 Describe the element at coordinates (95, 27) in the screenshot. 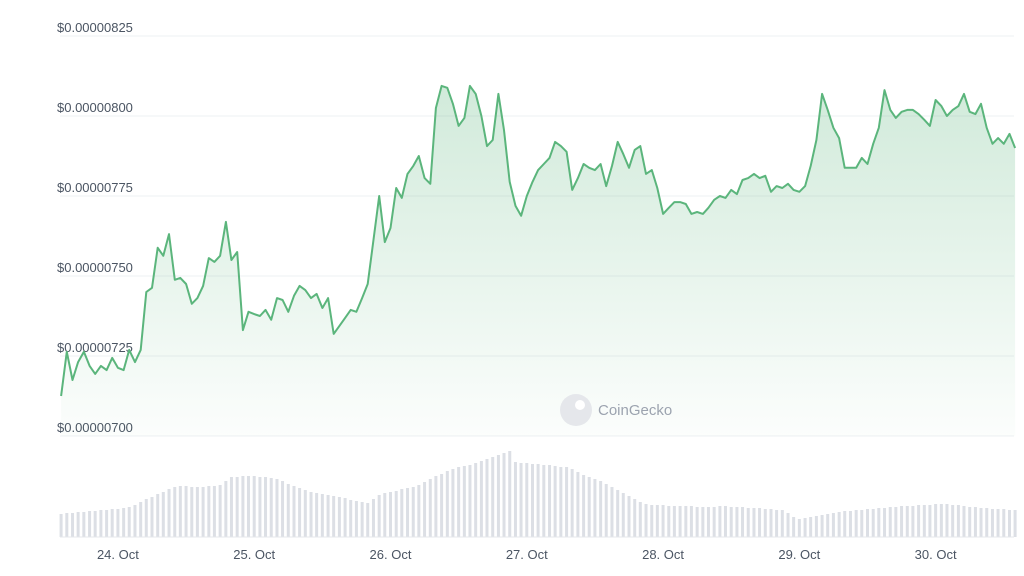

I see `y-tick-label: $0.00000825` at that location.